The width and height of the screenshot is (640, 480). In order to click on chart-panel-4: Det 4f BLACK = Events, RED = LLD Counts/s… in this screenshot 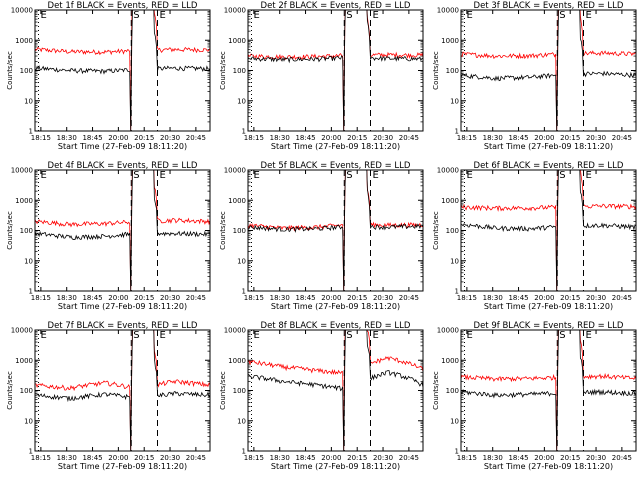, I will do `click(108, 236)`.